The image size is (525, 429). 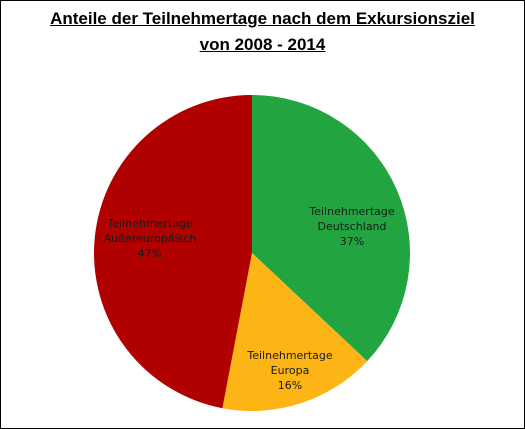 I want to click on chart-subtitle: von 2008 - 2014, so click(x=262, y=44).